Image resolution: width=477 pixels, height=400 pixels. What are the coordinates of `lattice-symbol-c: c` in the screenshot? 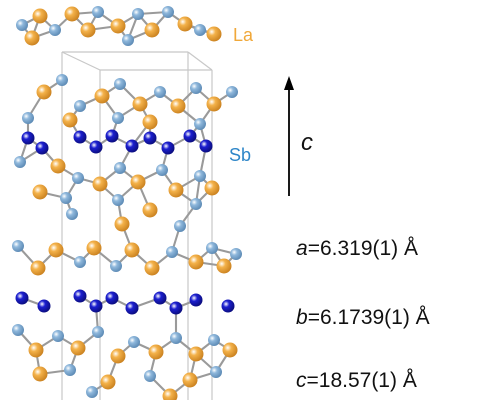 It's located at (301, 380).